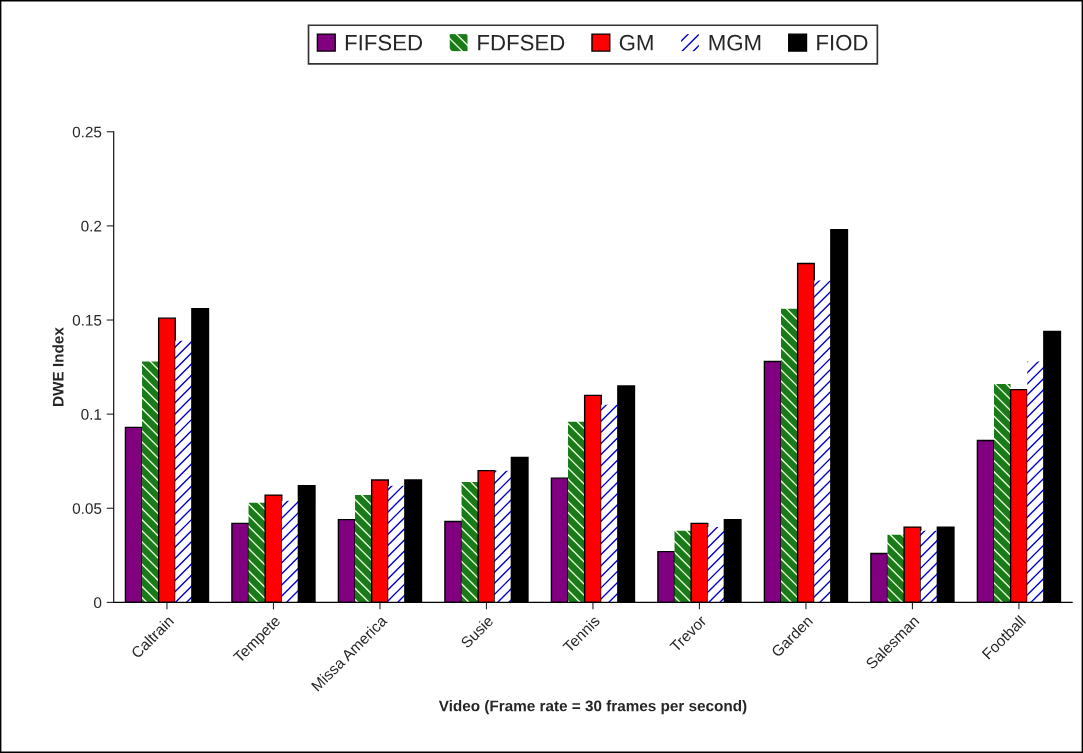 The width and height of the screenshot is (1083, 753). I want to click on x-axis-title: Video (Frame rate = 30 frames per second), so click(592, 707).